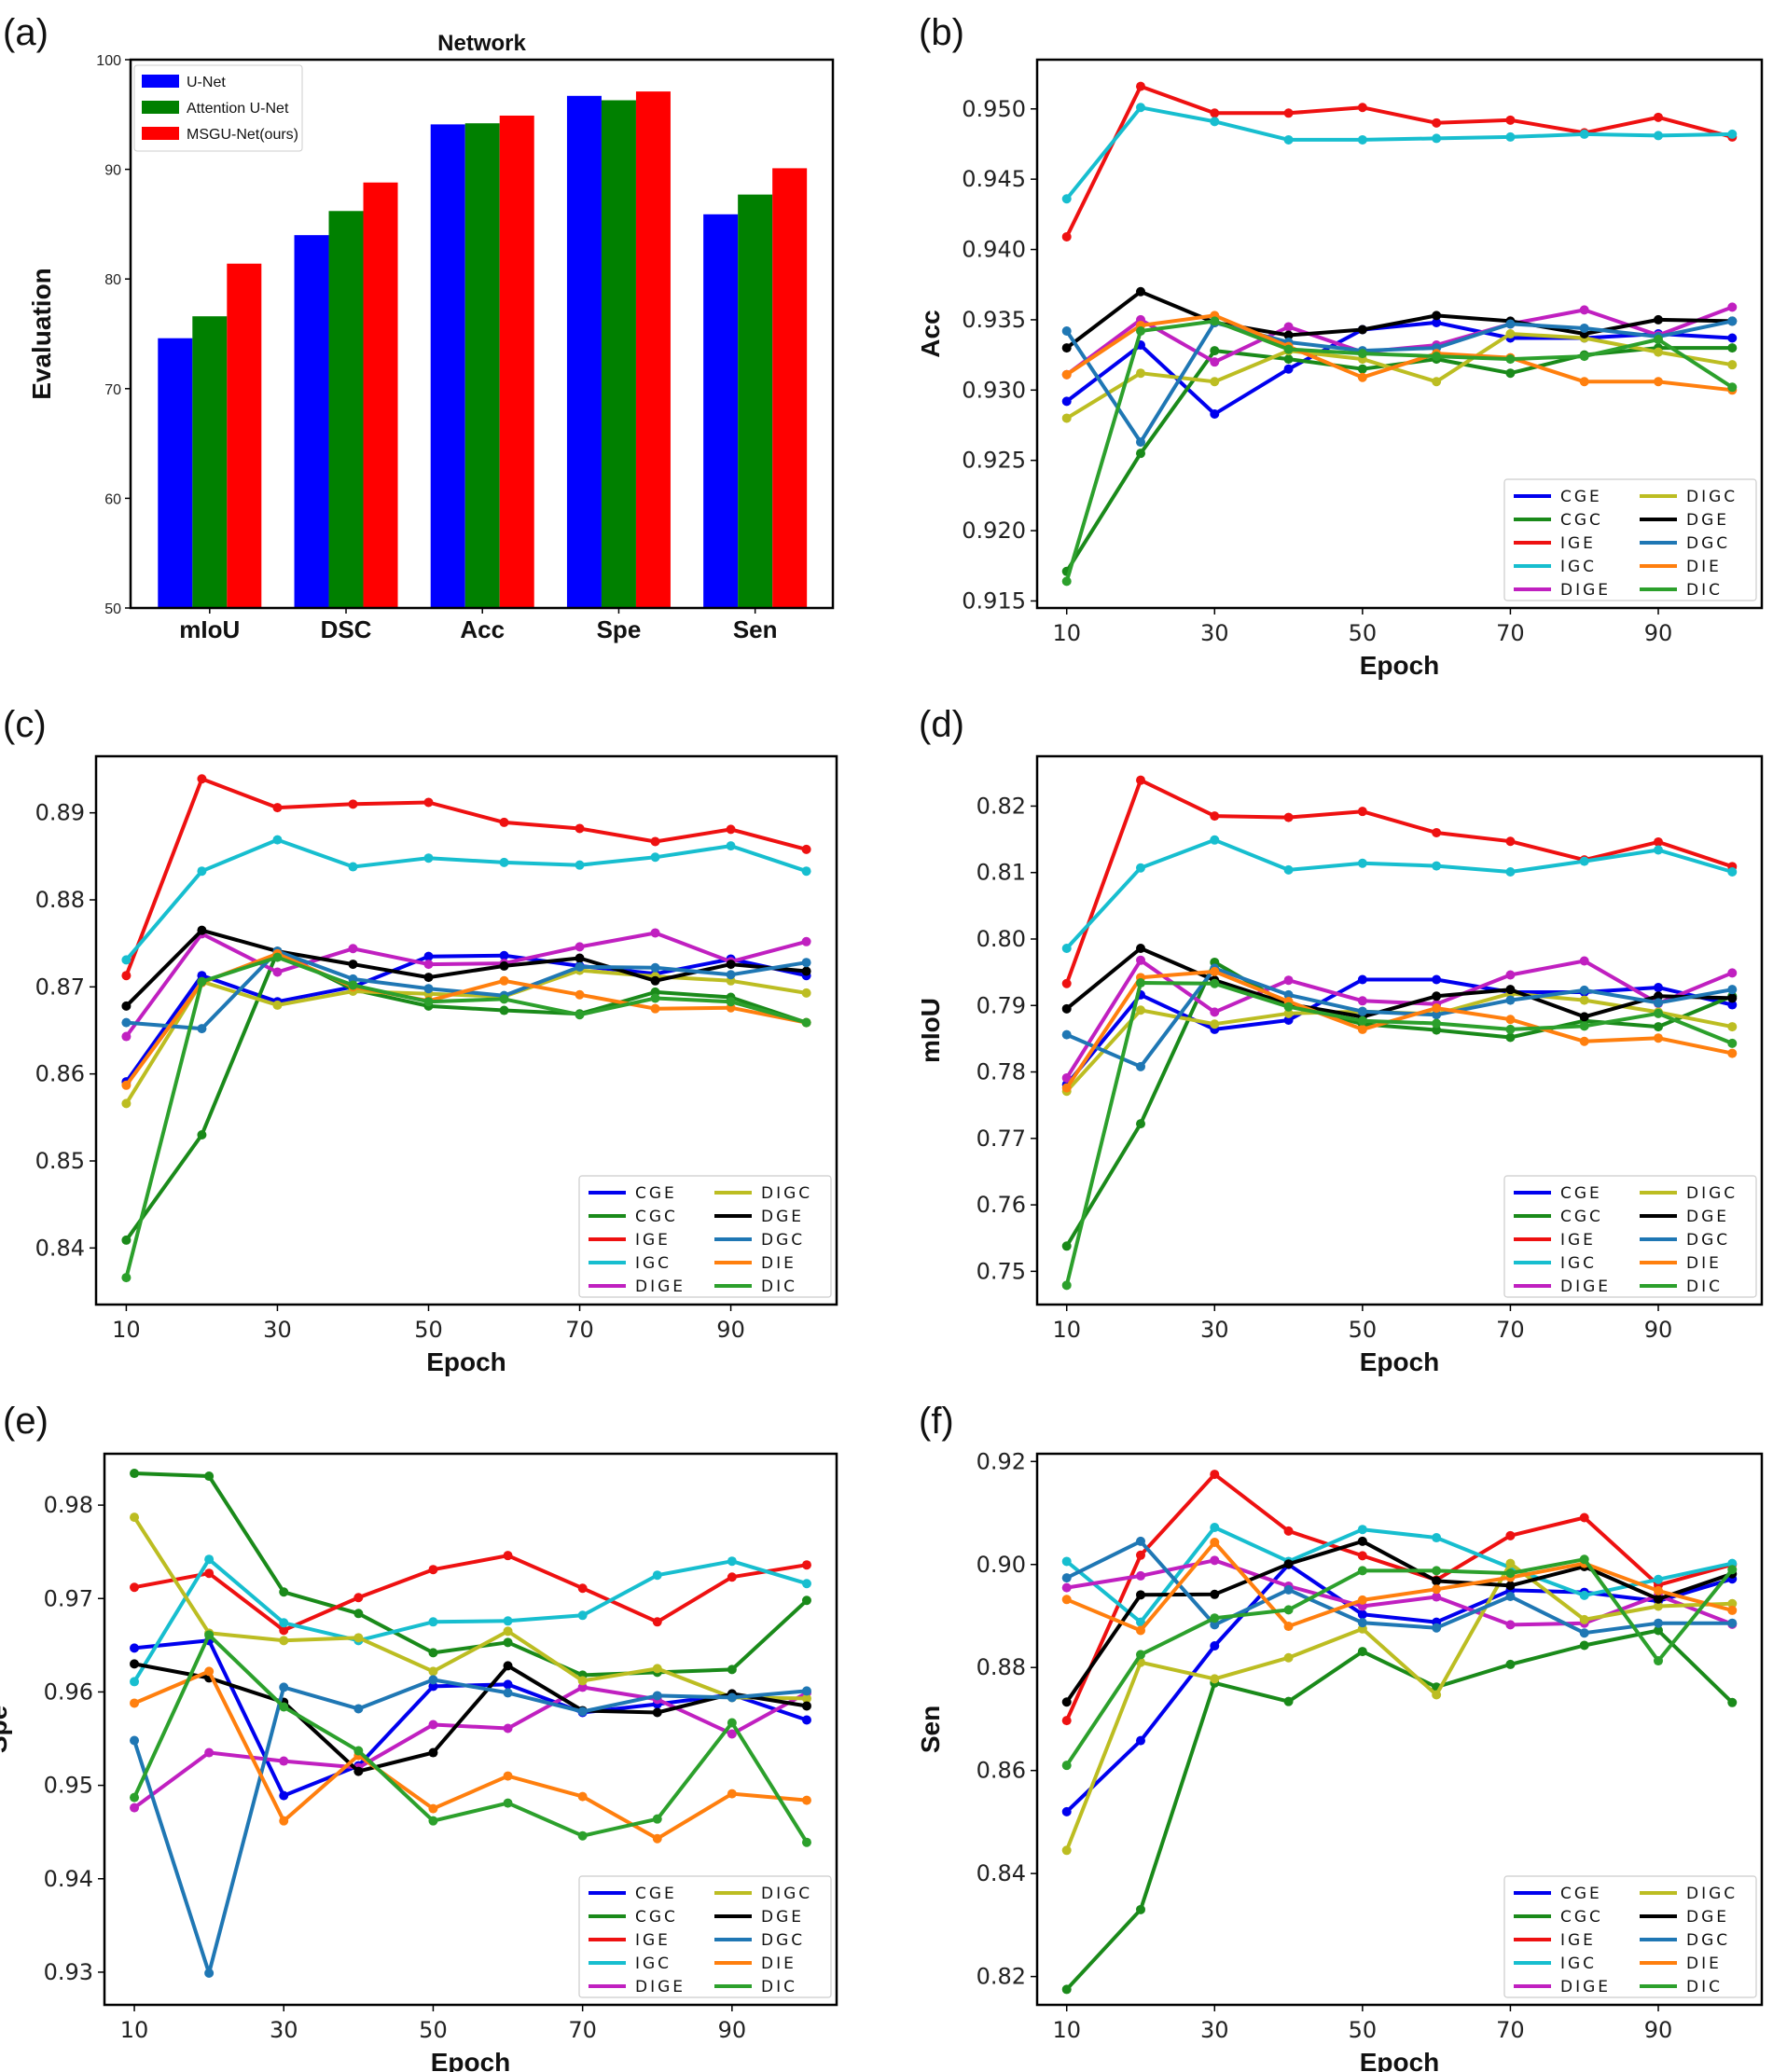  What do you see at coordinates (1399, 319) in the screenshot?
I see `series-line-dge` at bounding box center [1399, 319].